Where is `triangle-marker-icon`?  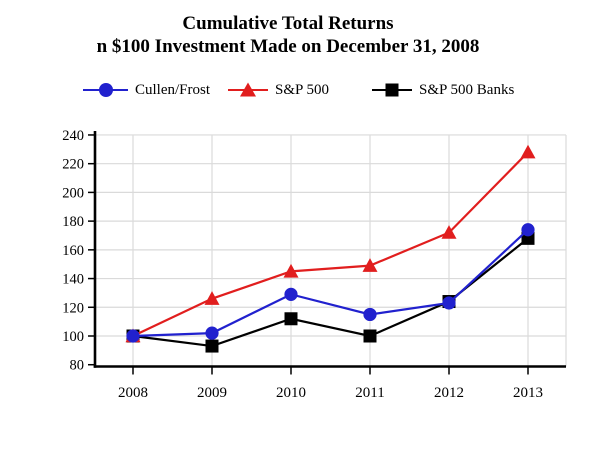
triangle-marker-icon is located at coordinates (248, 89).